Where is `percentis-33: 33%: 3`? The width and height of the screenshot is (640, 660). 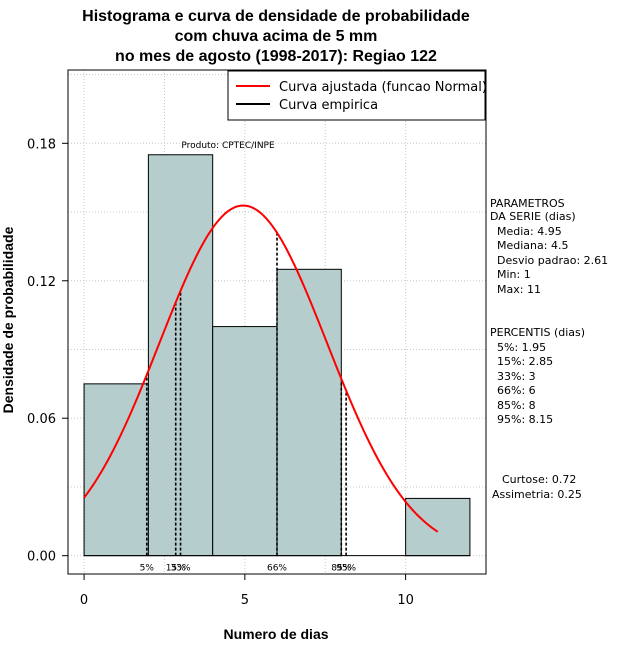 percentis-33: 33%: 3 is located at coordinates (516, 376).